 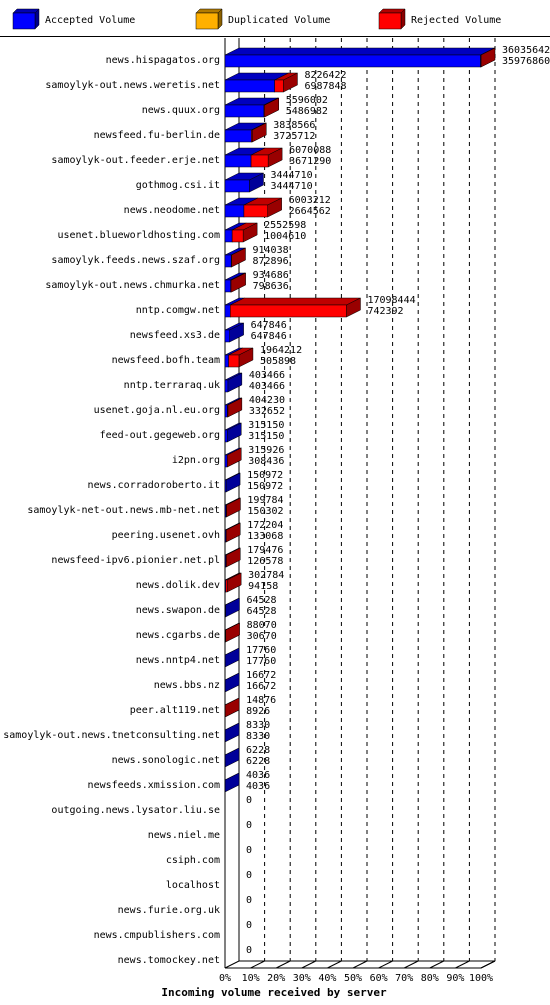 I want to click on category-label: news.tomockey.net, so click(x=169, y=960).